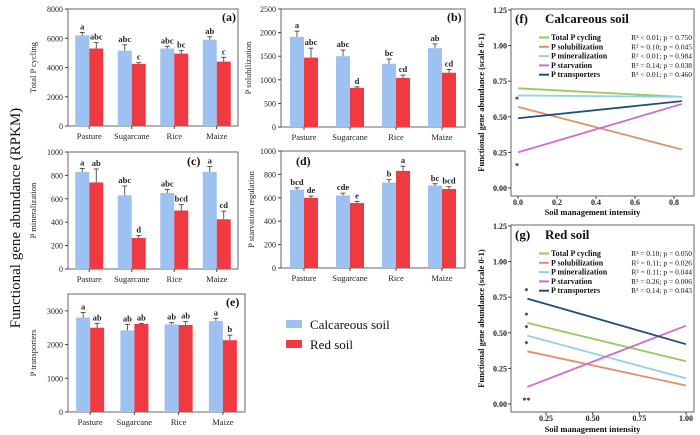 The width and height of the screenshot is (700, 435). I want to click on significance-letter: e, so click(357, 195).